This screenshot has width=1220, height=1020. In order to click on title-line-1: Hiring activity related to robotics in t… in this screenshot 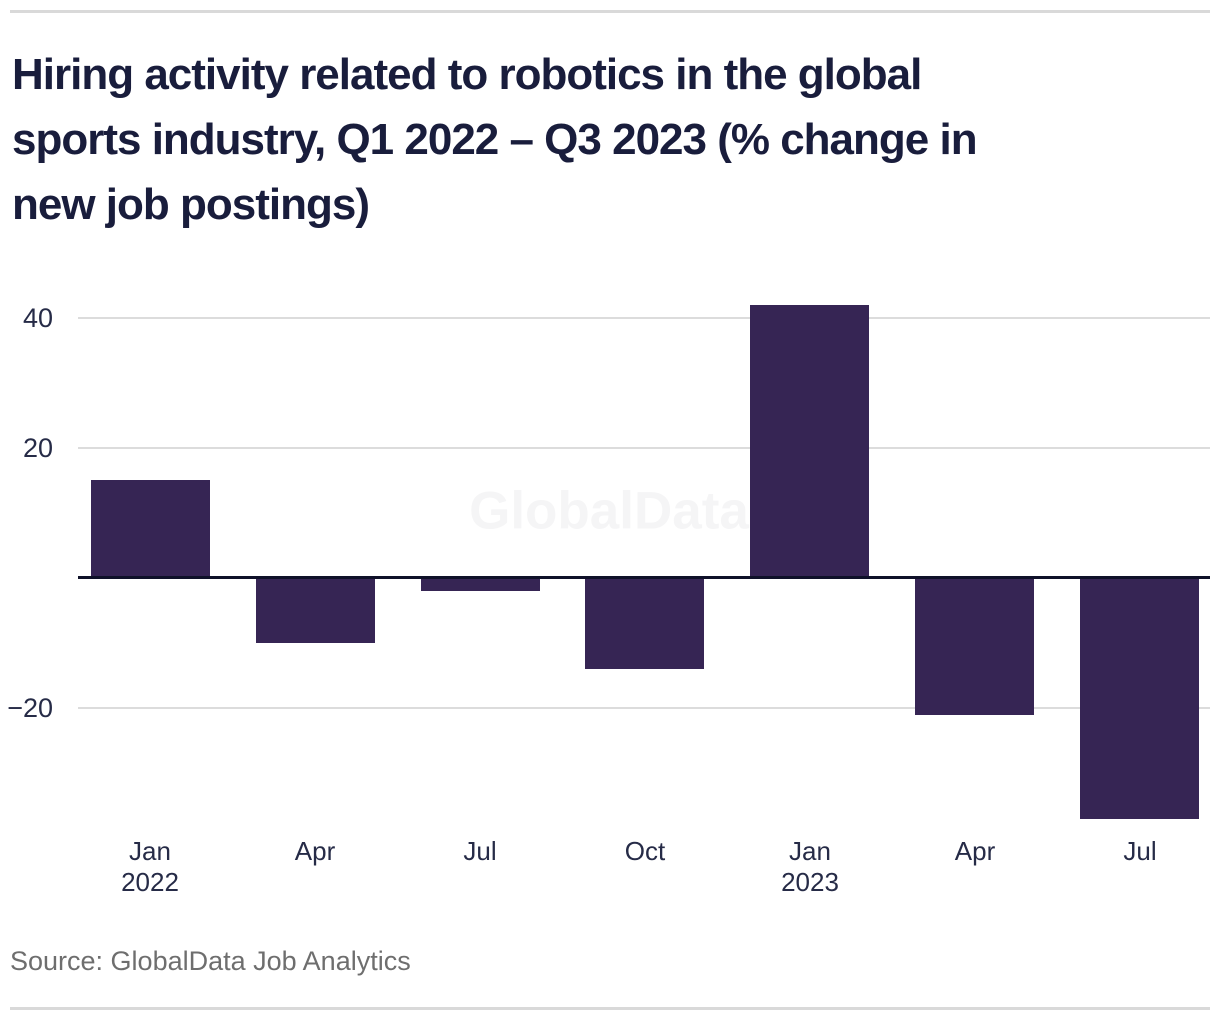, I will do `click(467, 74)`.